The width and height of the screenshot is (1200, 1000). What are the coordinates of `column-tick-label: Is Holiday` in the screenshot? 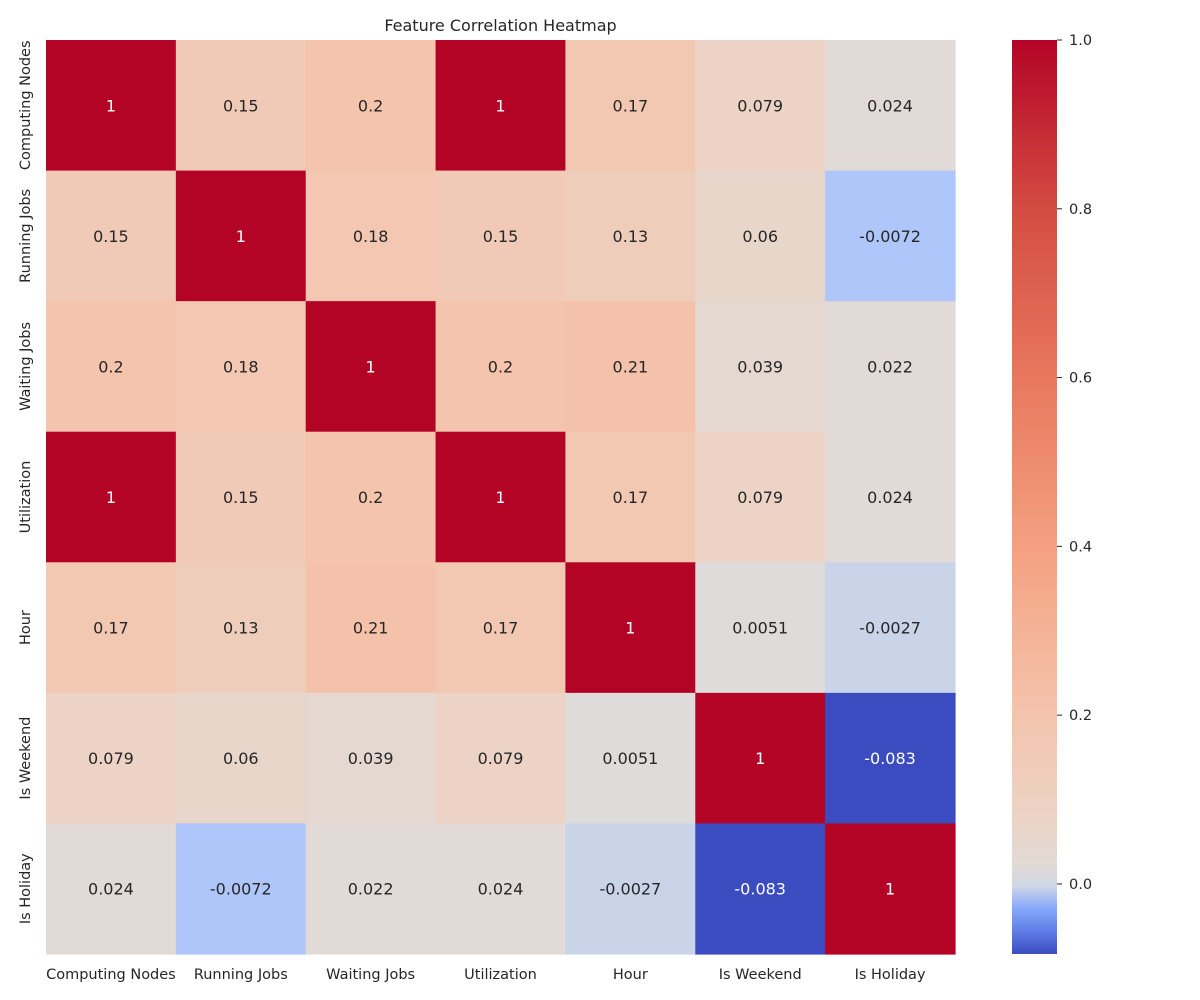 It's located at (890, 975).